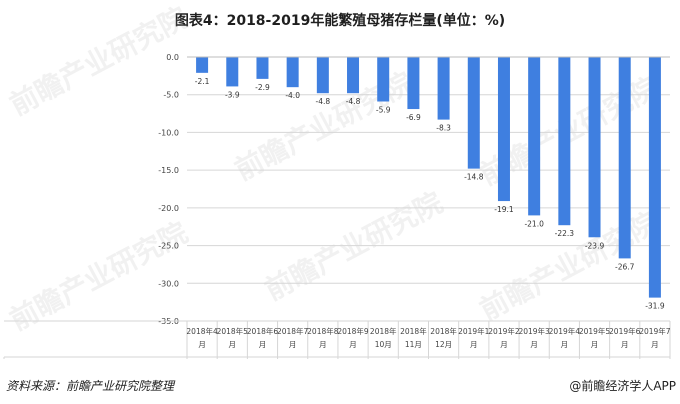  I want to click on data-label: -2.9, so click(262, 87).